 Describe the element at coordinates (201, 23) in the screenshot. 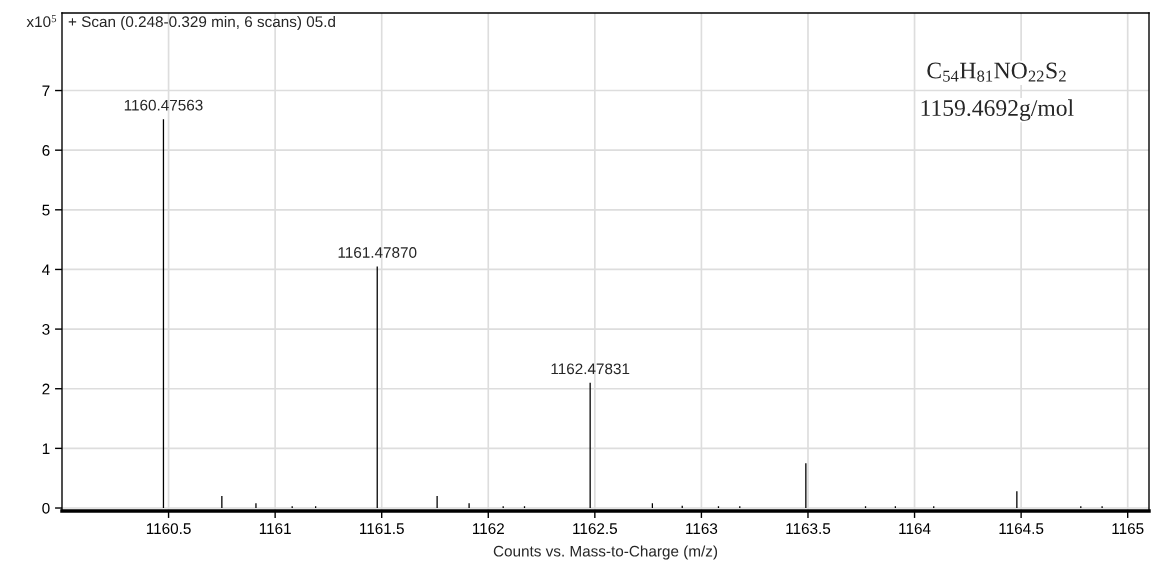

I see `chart-title: + Scan (0.248-0.329 min, 6 scans) 05.d` at that location.